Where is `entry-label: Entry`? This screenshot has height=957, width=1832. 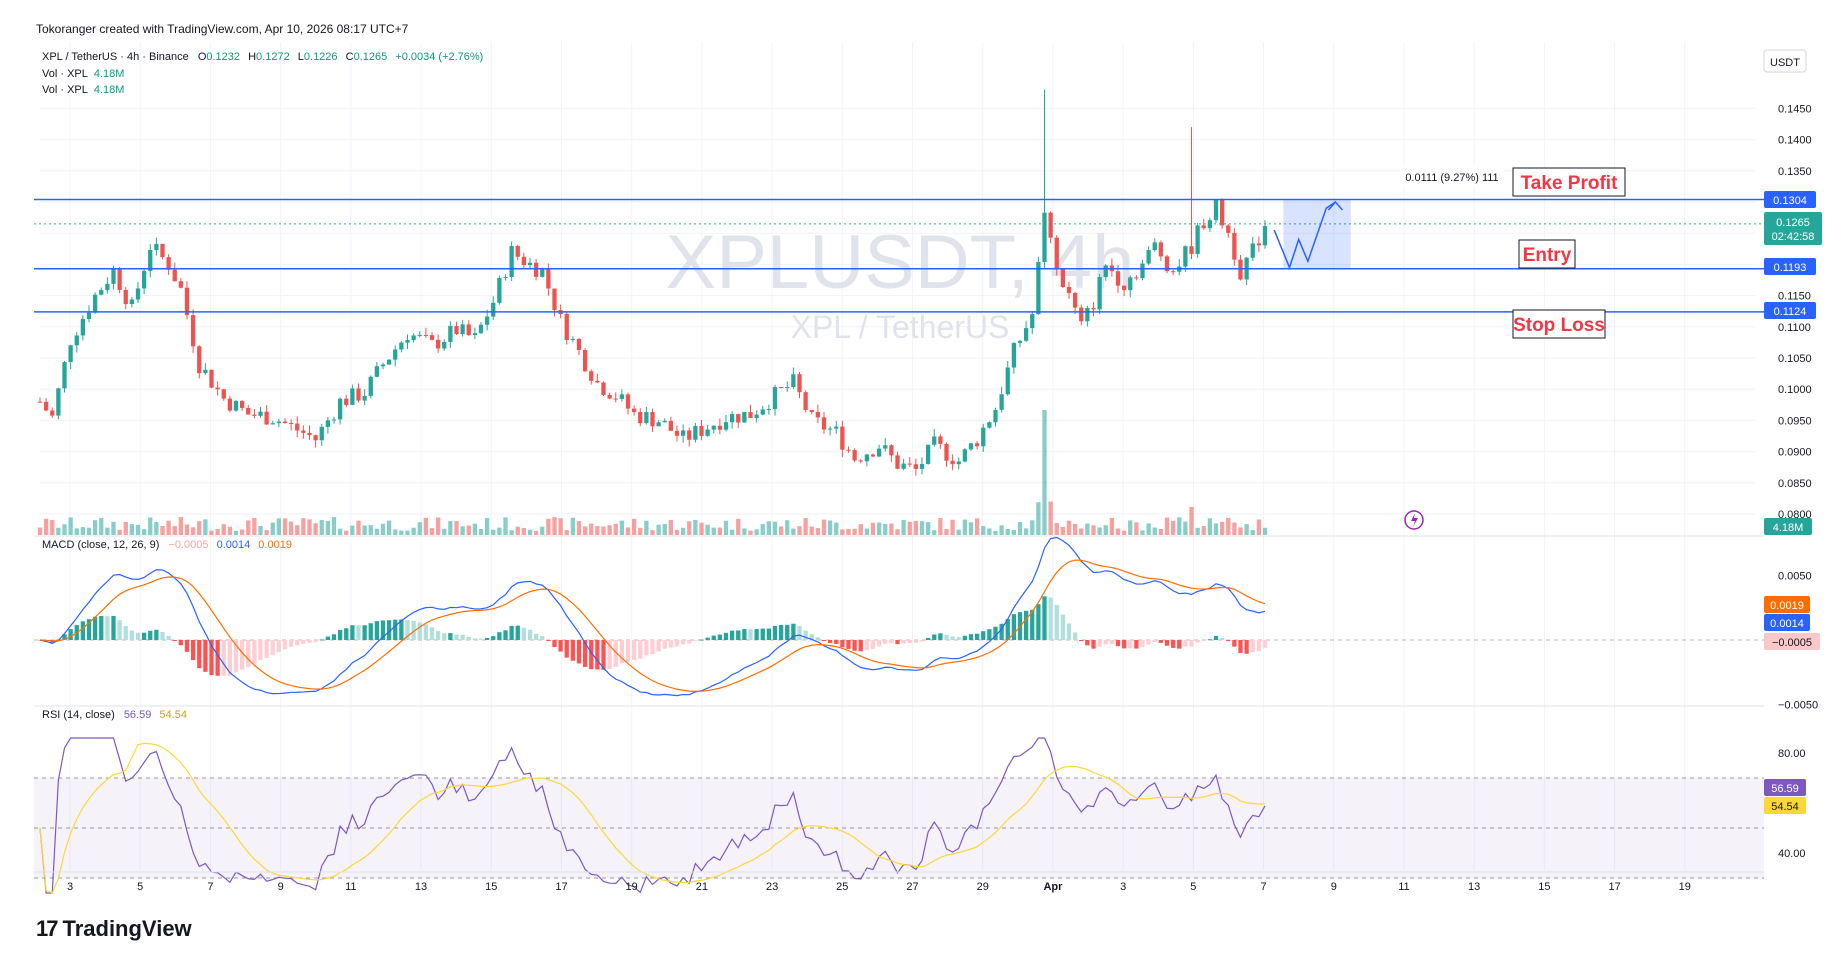 entry-label: Entry is located at coordinates (1547, 254).